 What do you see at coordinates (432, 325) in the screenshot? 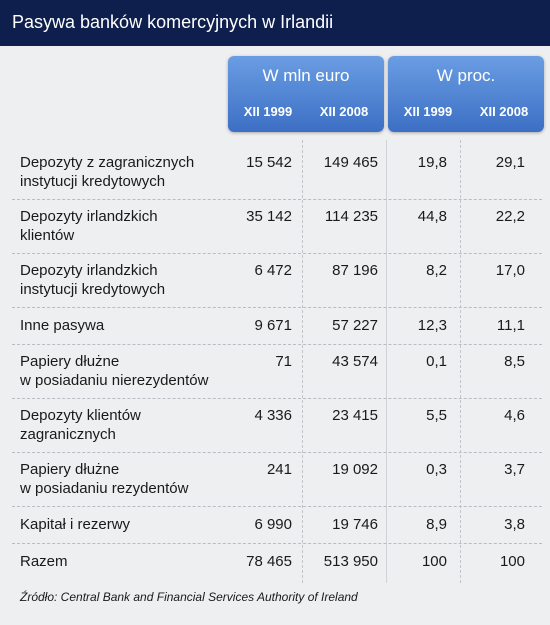
I see `cell-value: 12,3` at bounding box center [432, 325].